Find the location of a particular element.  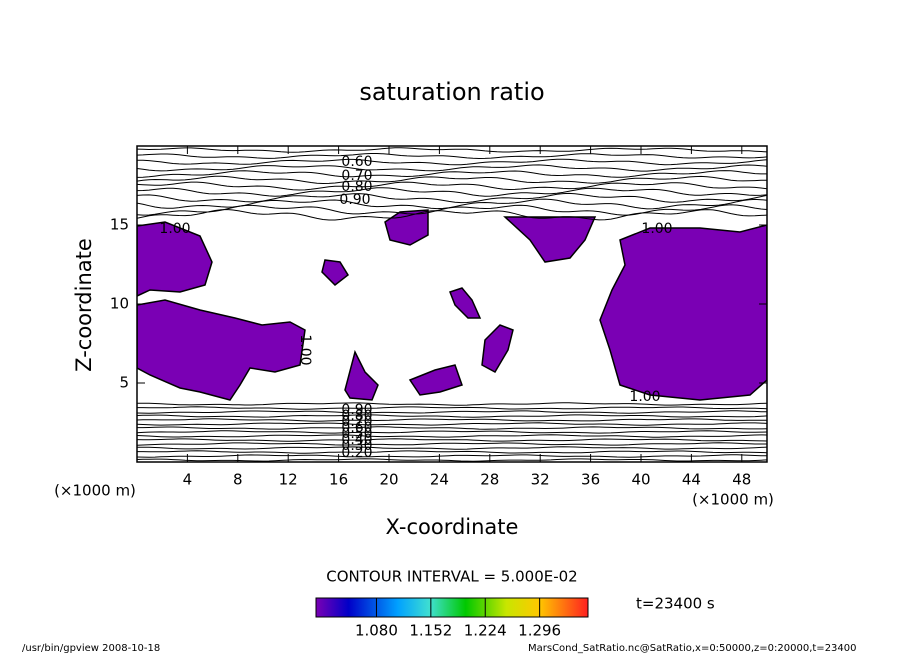

colorbar is located at coordinates (452, 607).